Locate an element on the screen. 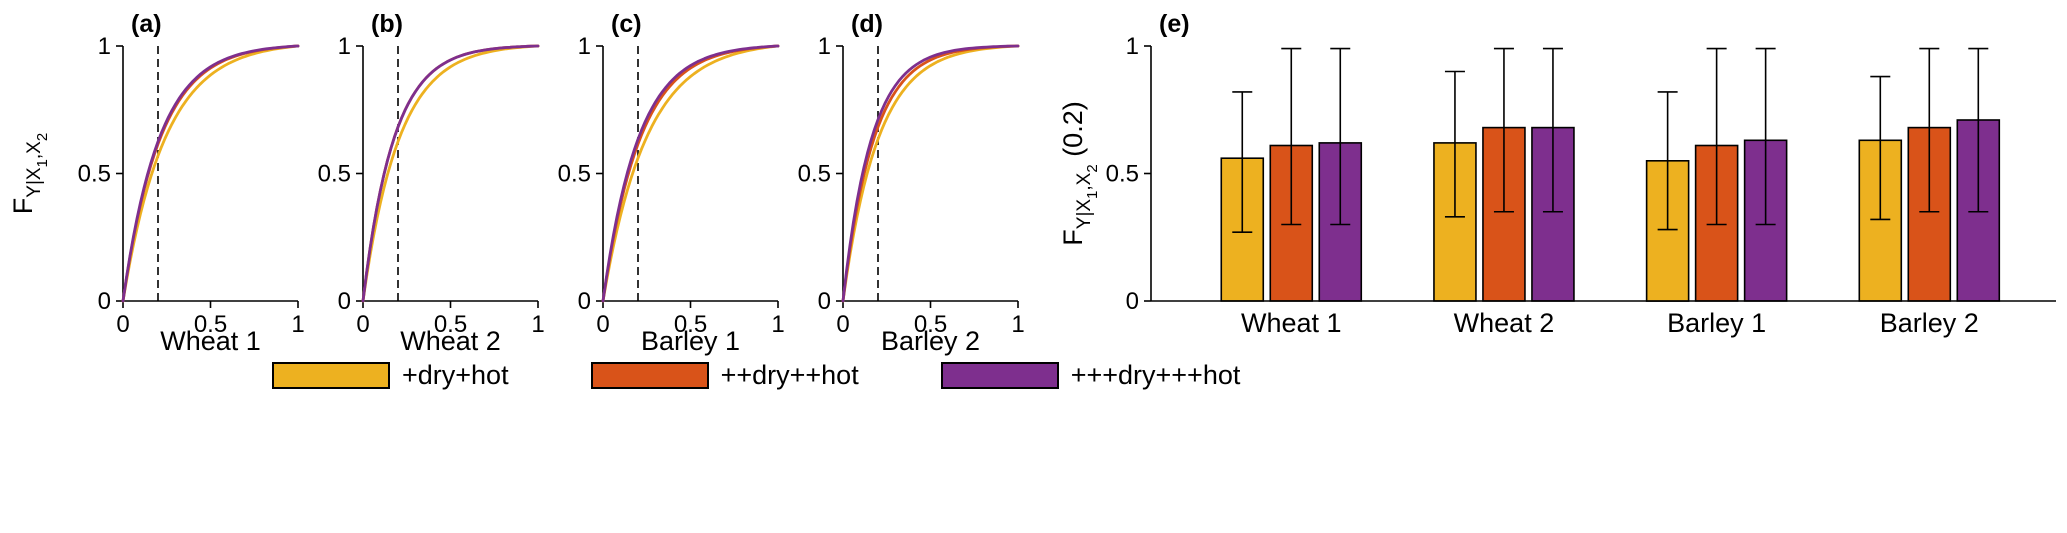 The image size is (2067, 533). legend-swatch-orange is located at coordinates (649, 375).